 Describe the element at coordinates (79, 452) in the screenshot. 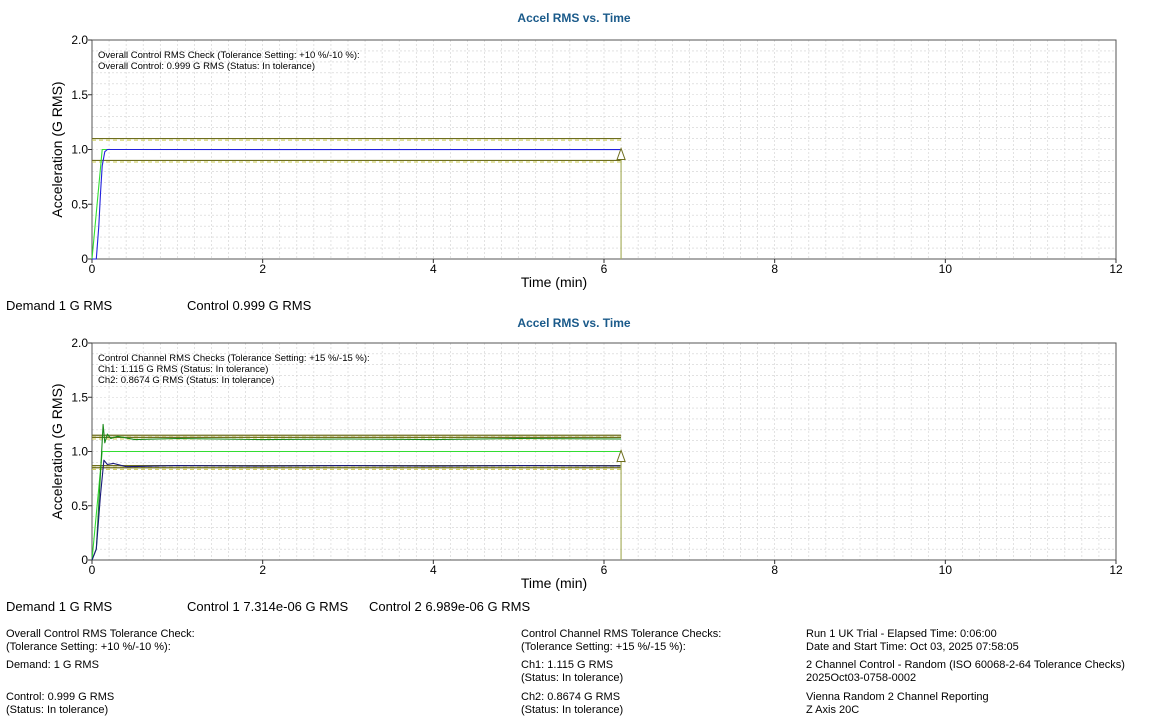

I see `chart2-ytick-label: 1.0` at that location.